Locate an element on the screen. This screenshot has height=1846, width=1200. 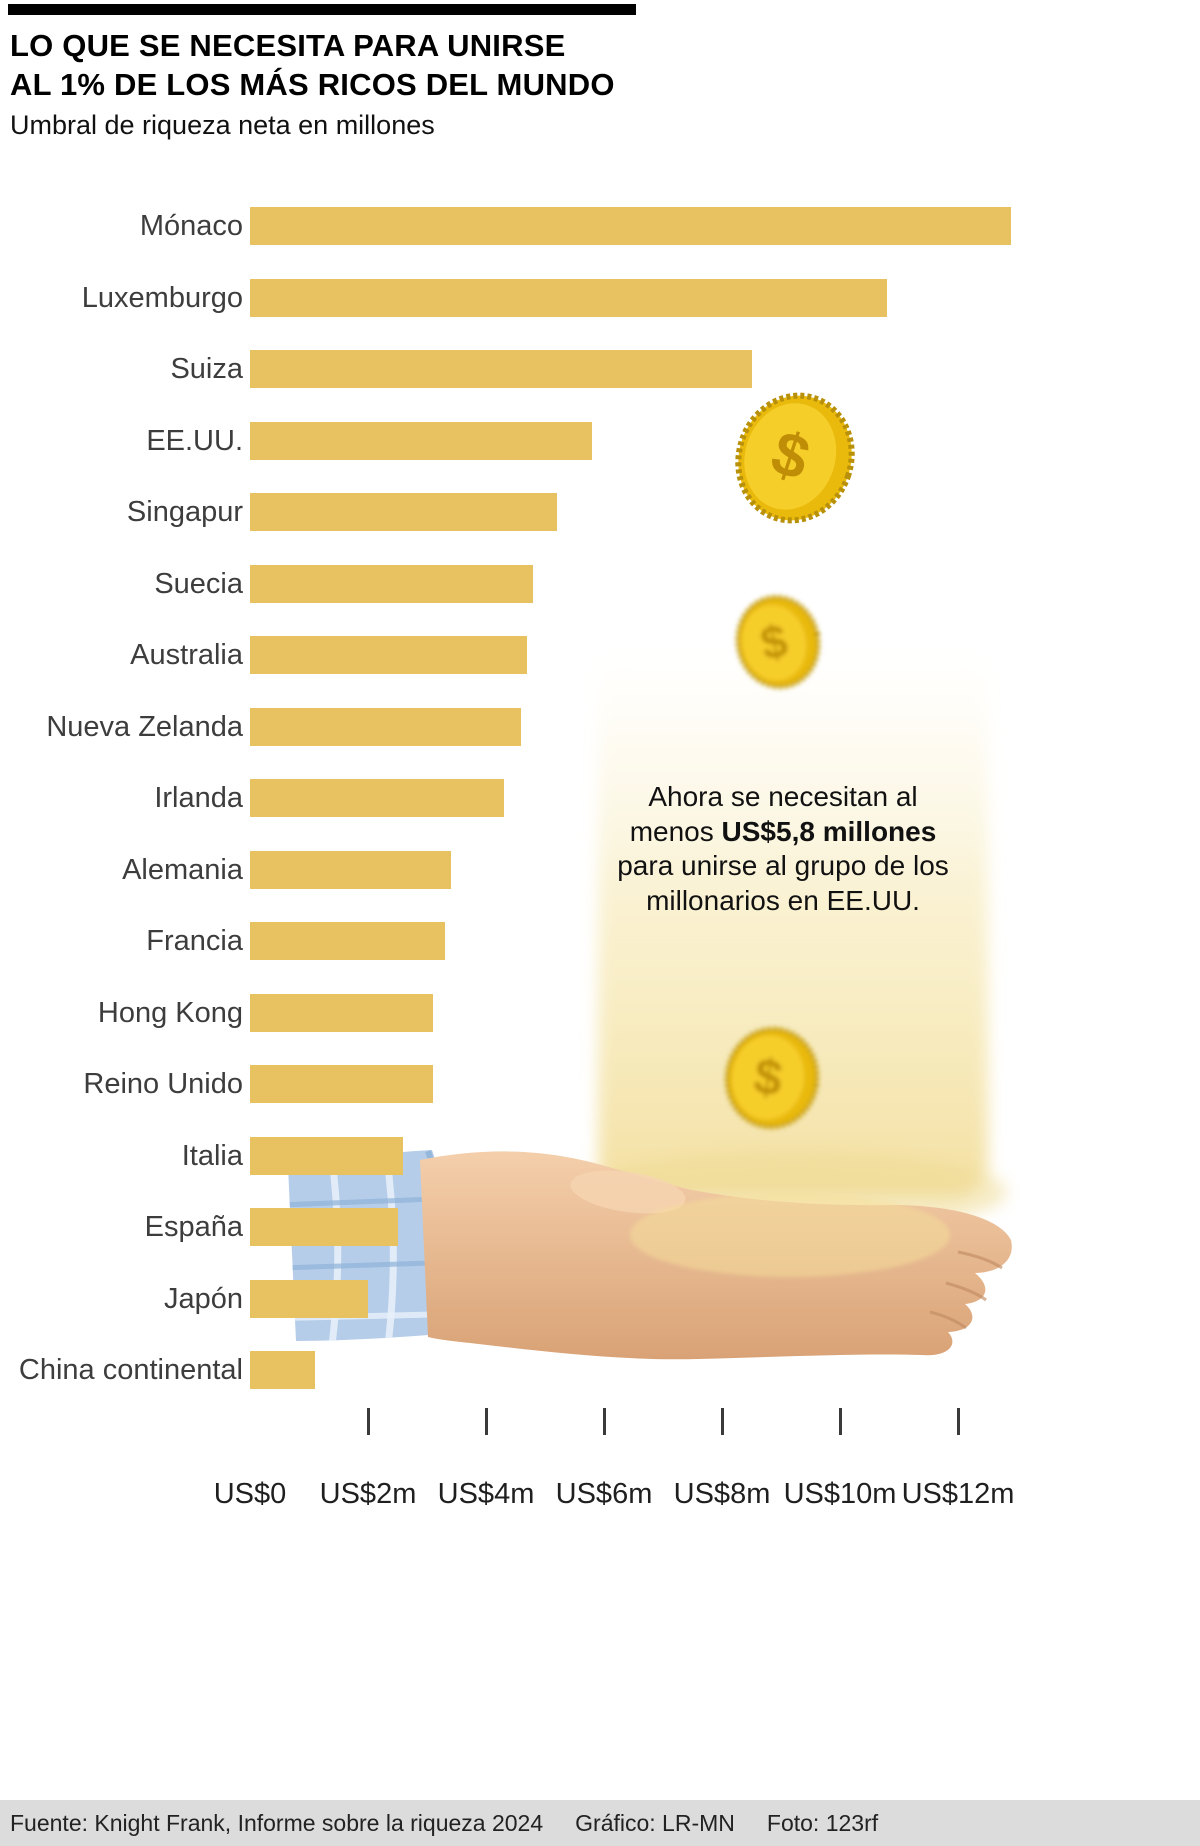
x-axis-label: US$0 is located at coordinates (250, 1494).